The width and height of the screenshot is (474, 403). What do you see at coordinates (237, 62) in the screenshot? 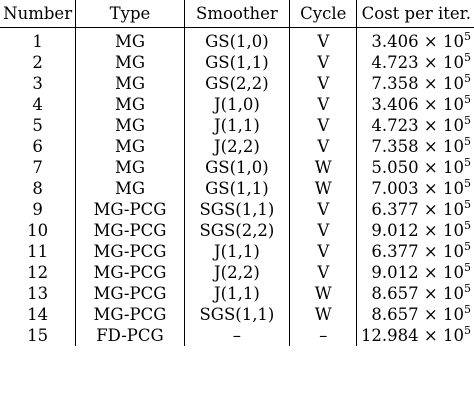
I see `table-row: 2 MG GS(1,1) V 4.723 × 105` at bounding box center [237, 62].